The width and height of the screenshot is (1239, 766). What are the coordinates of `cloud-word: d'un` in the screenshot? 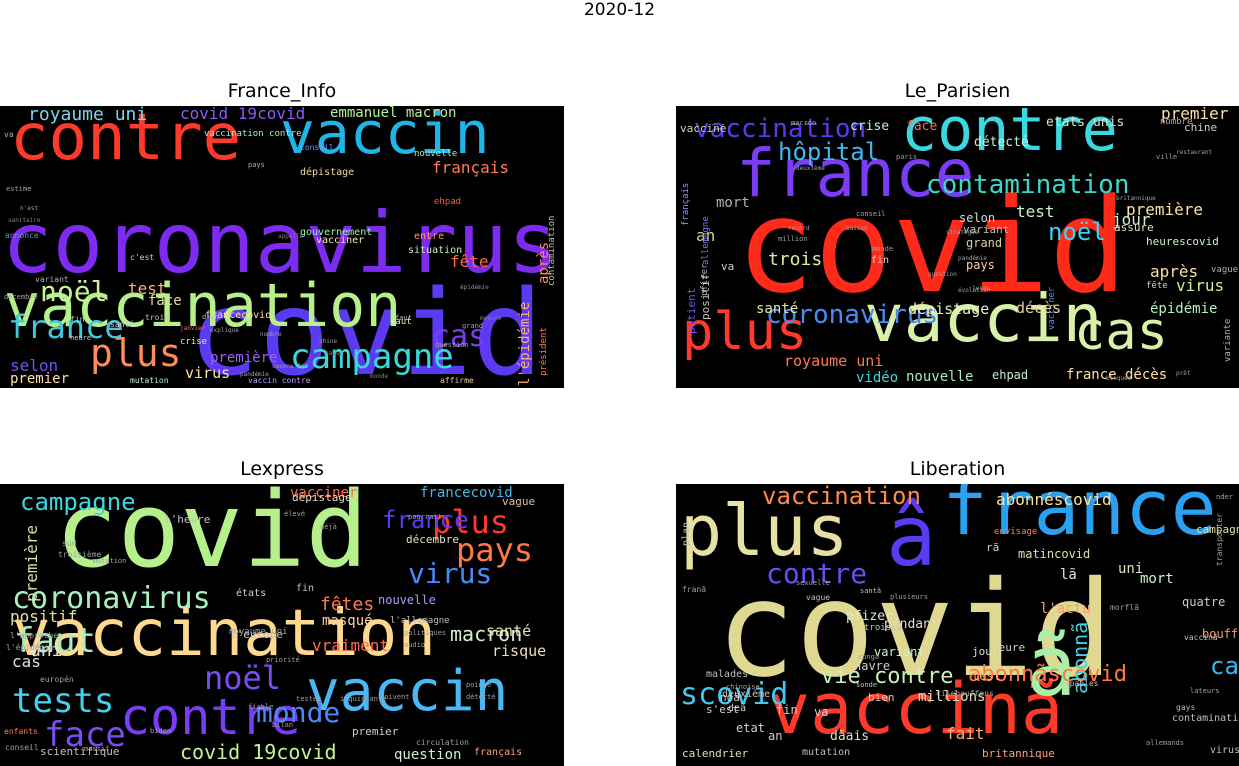 It's located at (210, 317).